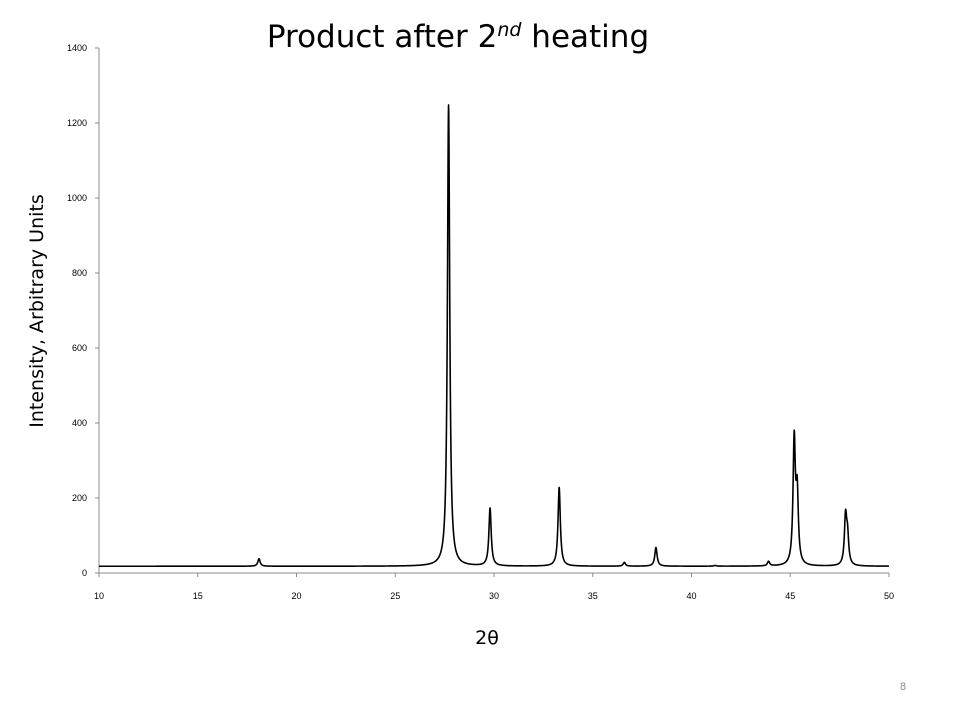 The height and width of the screenshot is (720, 960). What do you see at coordinates (77, 198) in the screenshot?
I see `y-tick-label: 1000` at bounding box center [77, 198].